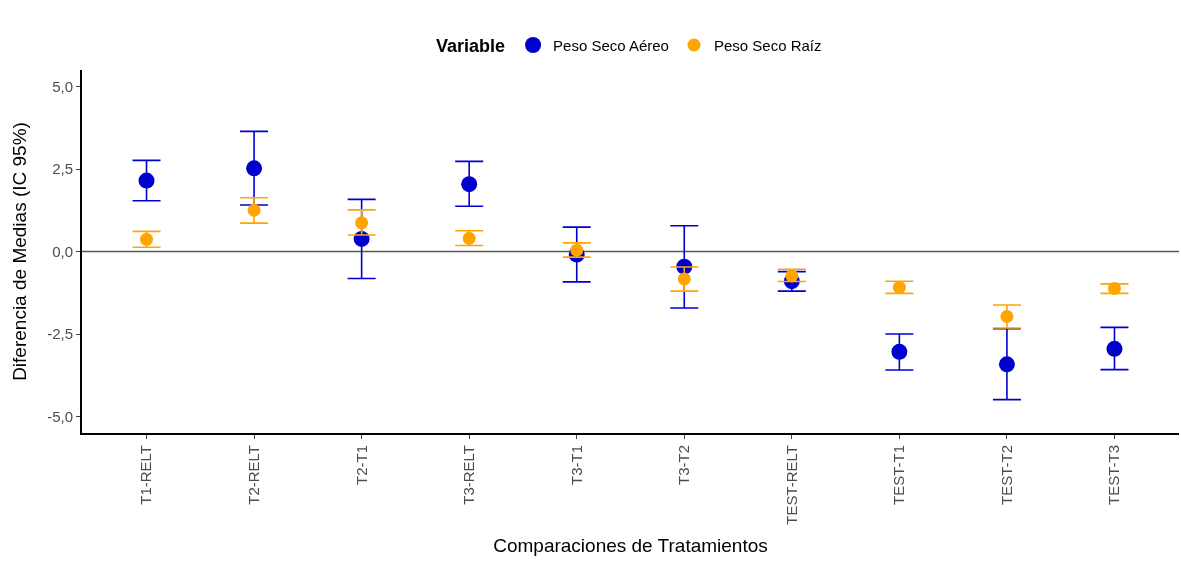 The image size is (1181, 572). Describe the element at coordinates (62, 169) in the screenshot. I see `y-tick-label: 2,5` at that location.